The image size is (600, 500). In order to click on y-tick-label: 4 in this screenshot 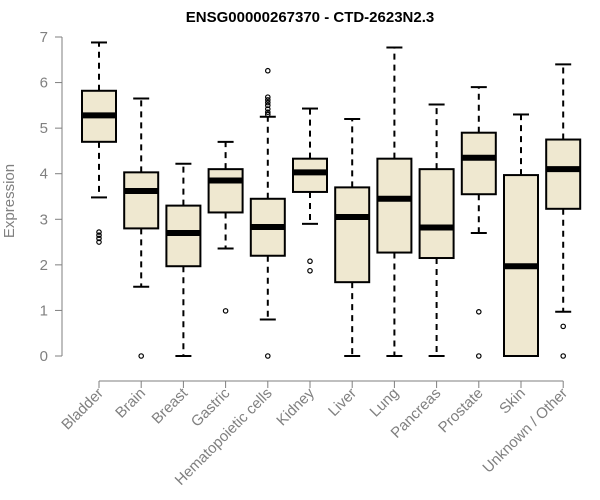, I will do `click(44, 174)`.